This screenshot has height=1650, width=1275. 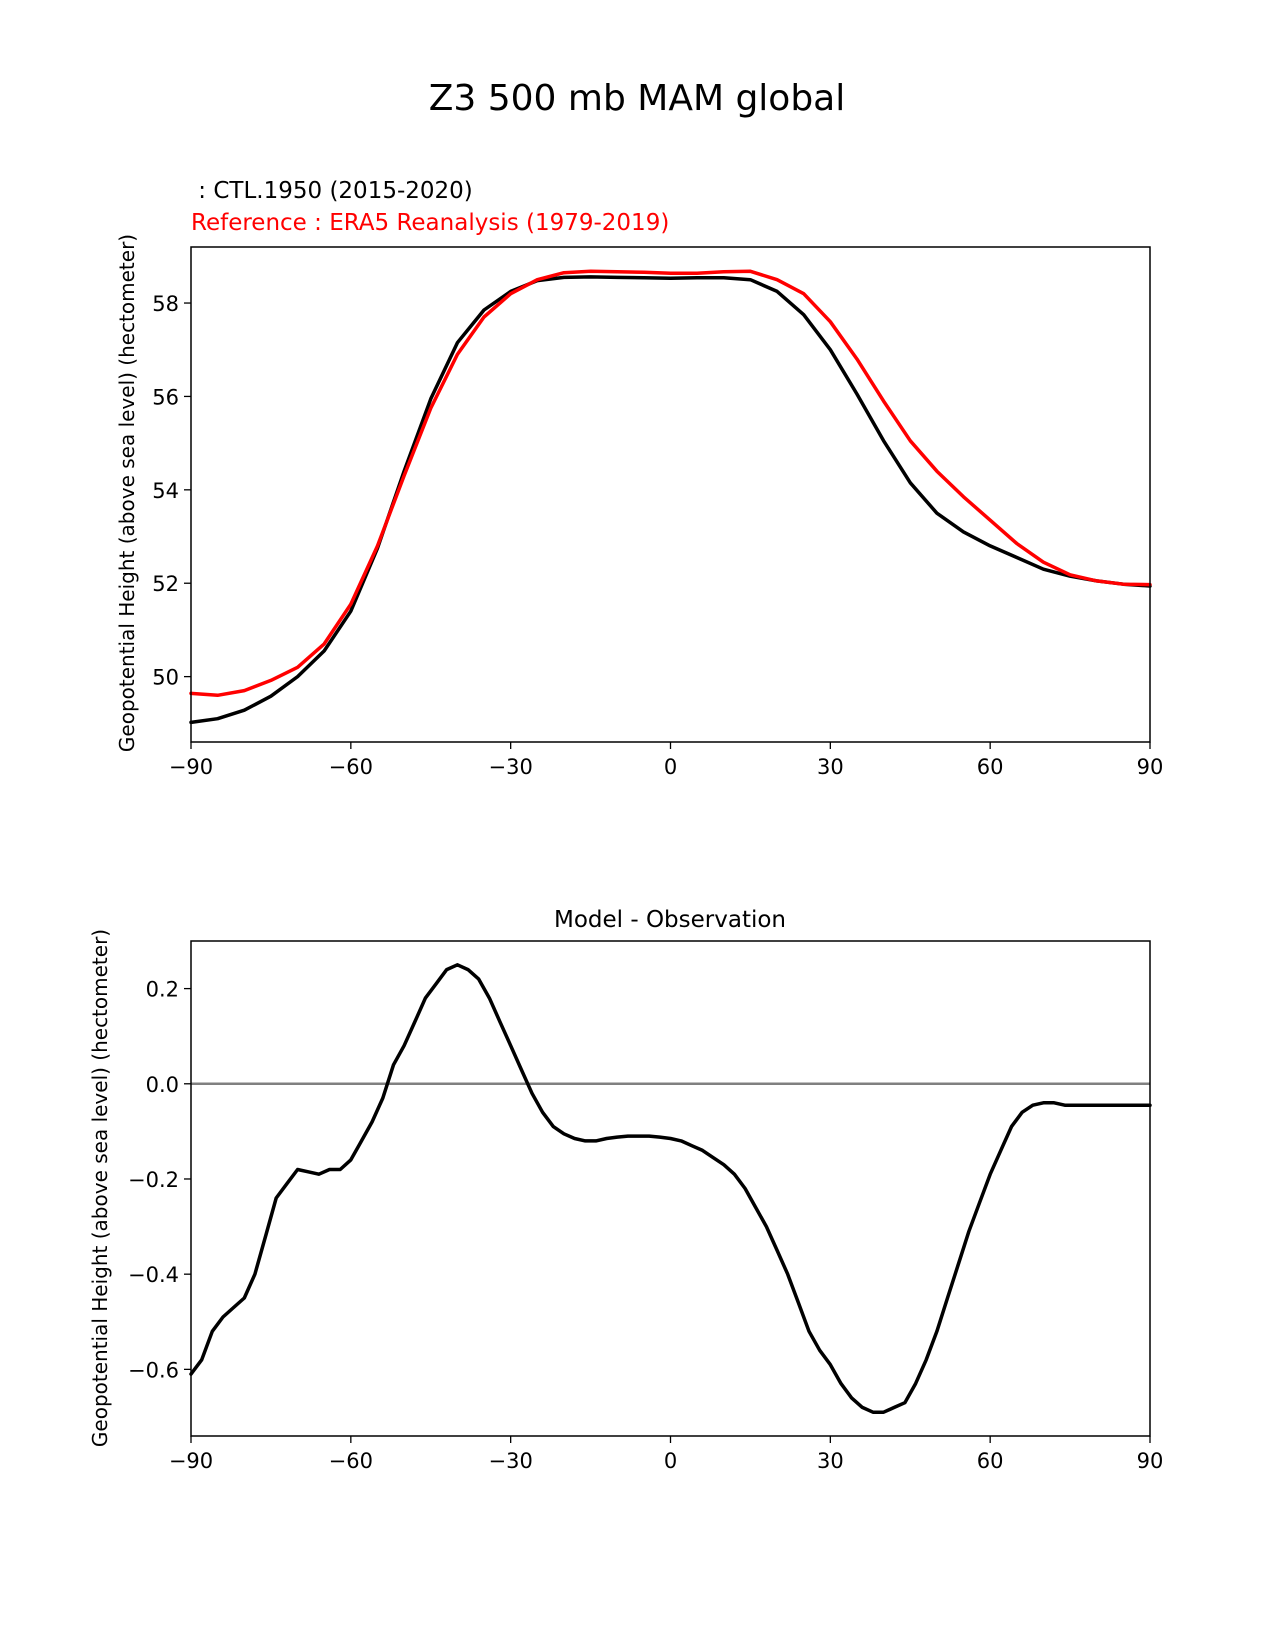 I want to click on bottom-x-tick-label: 0, so click(x=670, y=1461).